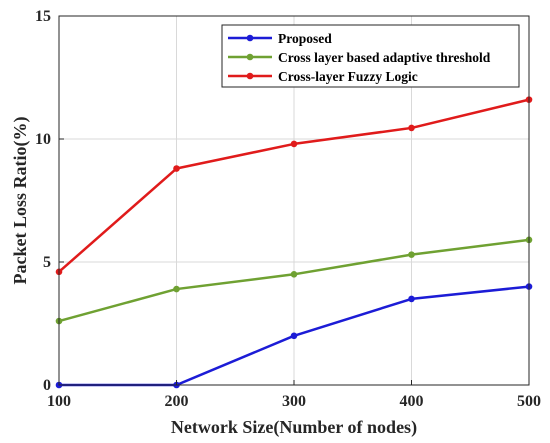  I want to click on y-tick-label: 5, so click(47, 262).